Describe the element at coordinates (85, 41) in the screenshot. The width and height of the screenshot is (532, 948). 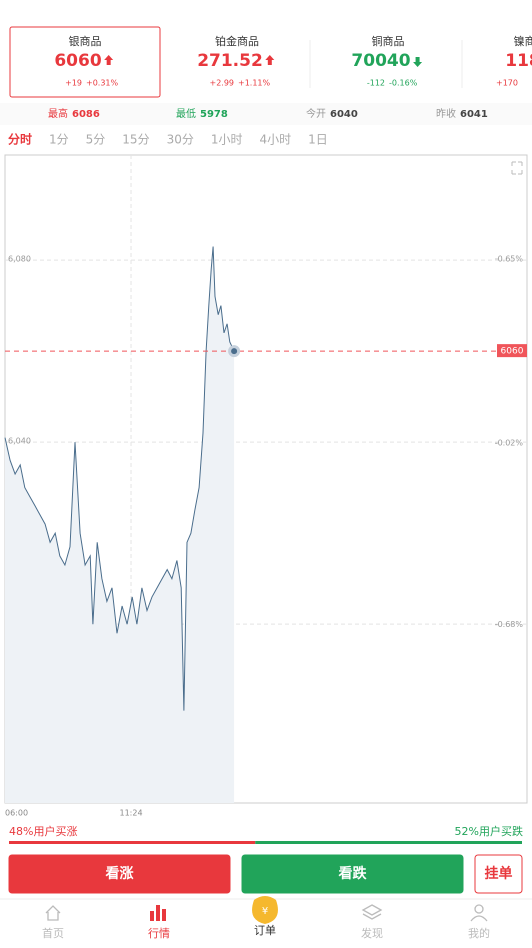
I see `quote-name: 银商品` at that location.